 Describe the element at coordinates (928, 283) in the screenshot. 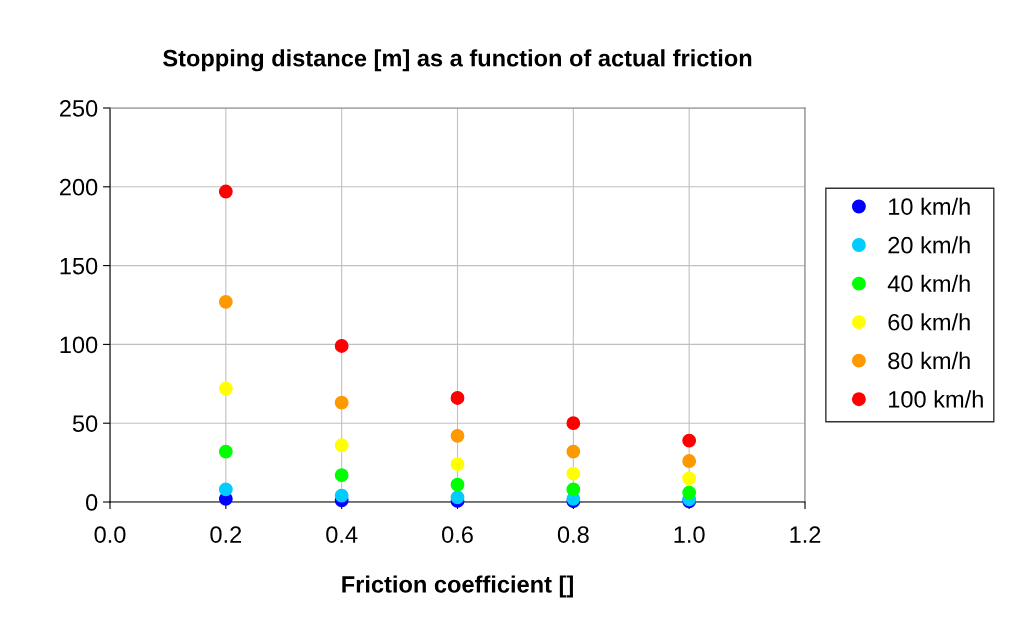

I see `legend-label: 40 km/h` at that location.